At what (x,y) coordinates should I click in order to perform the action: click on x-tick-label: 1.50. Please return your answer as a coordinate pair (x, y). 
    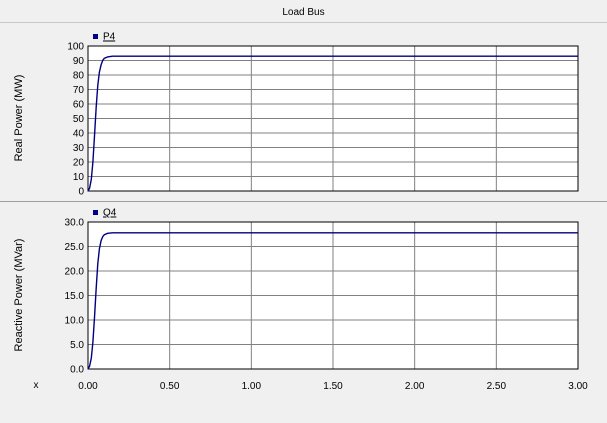
    Looking at the image, I should click on (333, 386).